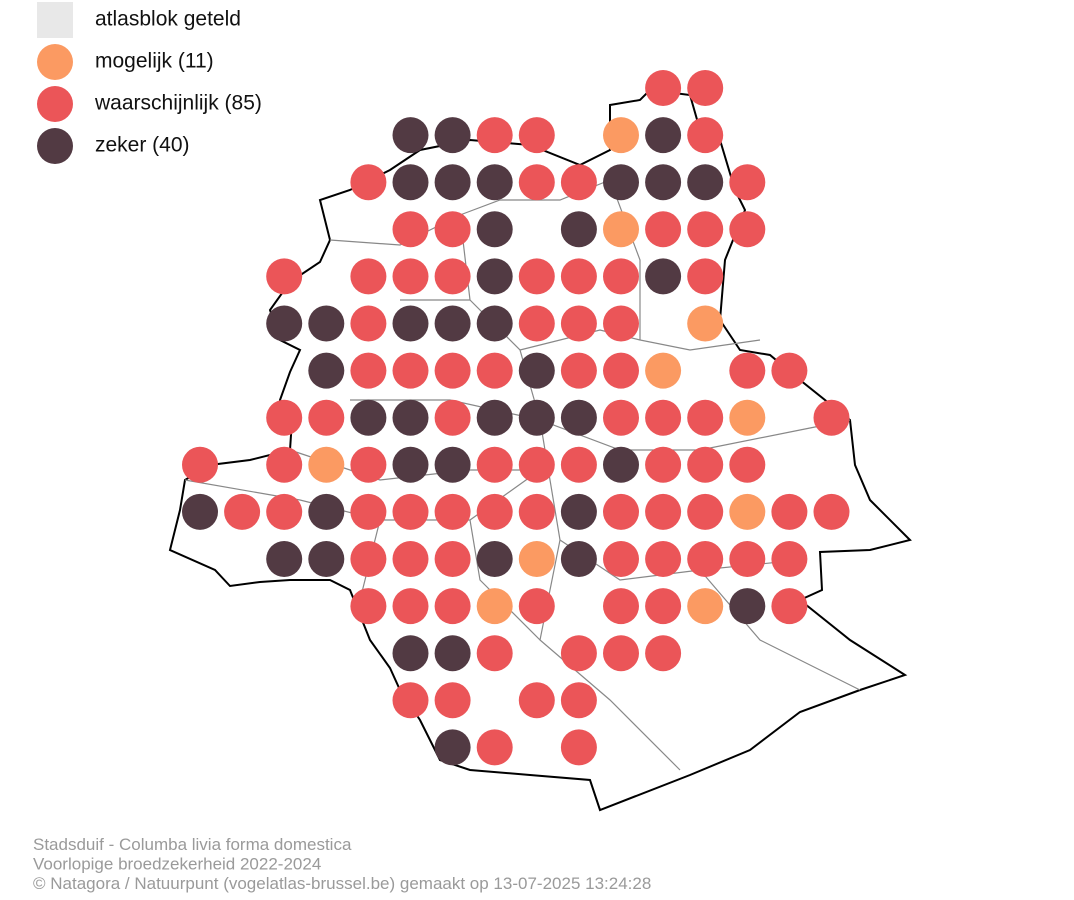  I want to click on legend-label: zeker (40), so click(142, 145).